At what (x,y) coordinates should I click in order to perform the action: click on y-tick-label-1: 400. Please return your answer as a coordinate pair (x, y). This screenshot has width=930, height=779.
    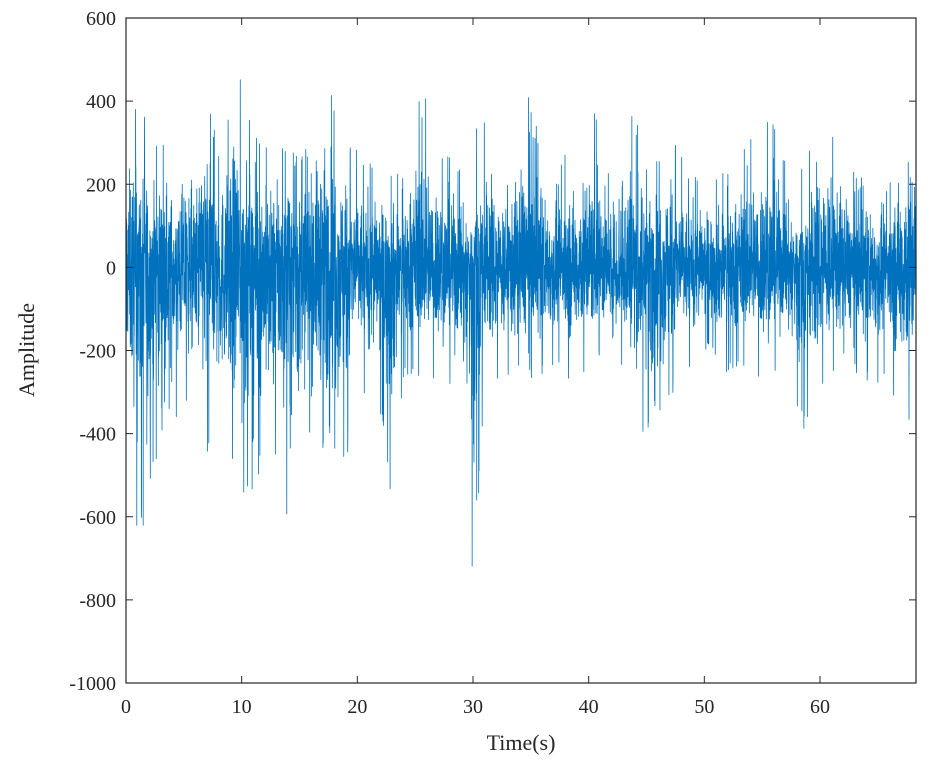
    Looking at the image, I should click on (101, 102).